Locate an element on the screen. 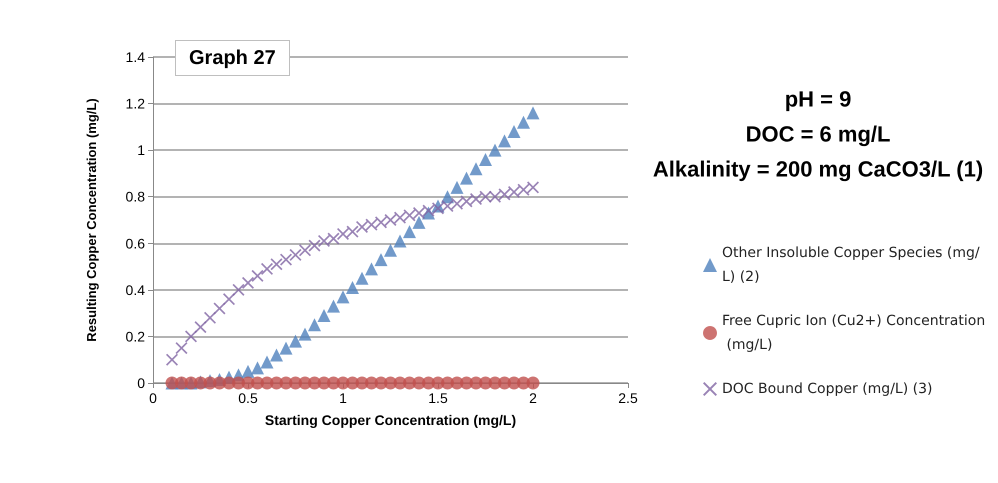 This screenshot has width=998, height=483. chart-title: Graph 27 is located at coordinates (232, 58).